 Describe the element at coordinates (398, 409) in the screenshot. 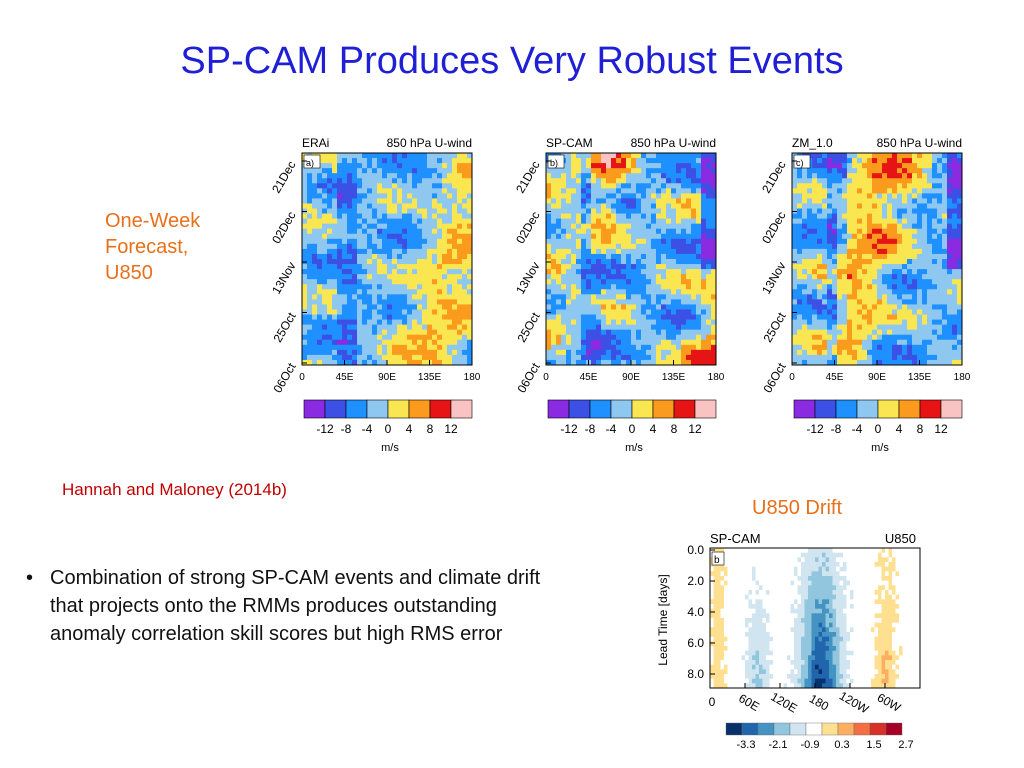

I see `colorbar-swatch` at that location.